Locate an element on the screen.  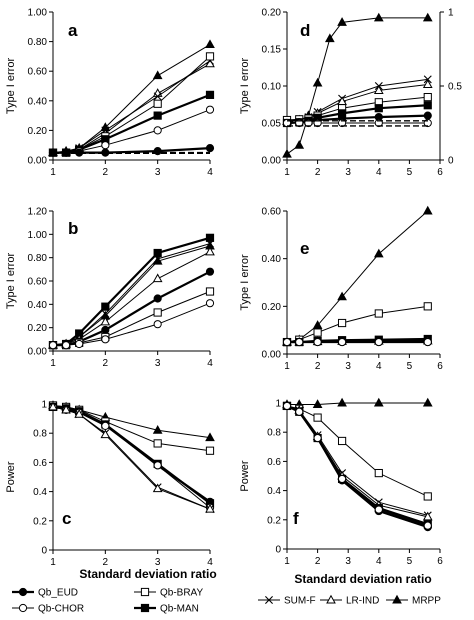
y-tick-label: 1 is located at coordinates (278, 404).